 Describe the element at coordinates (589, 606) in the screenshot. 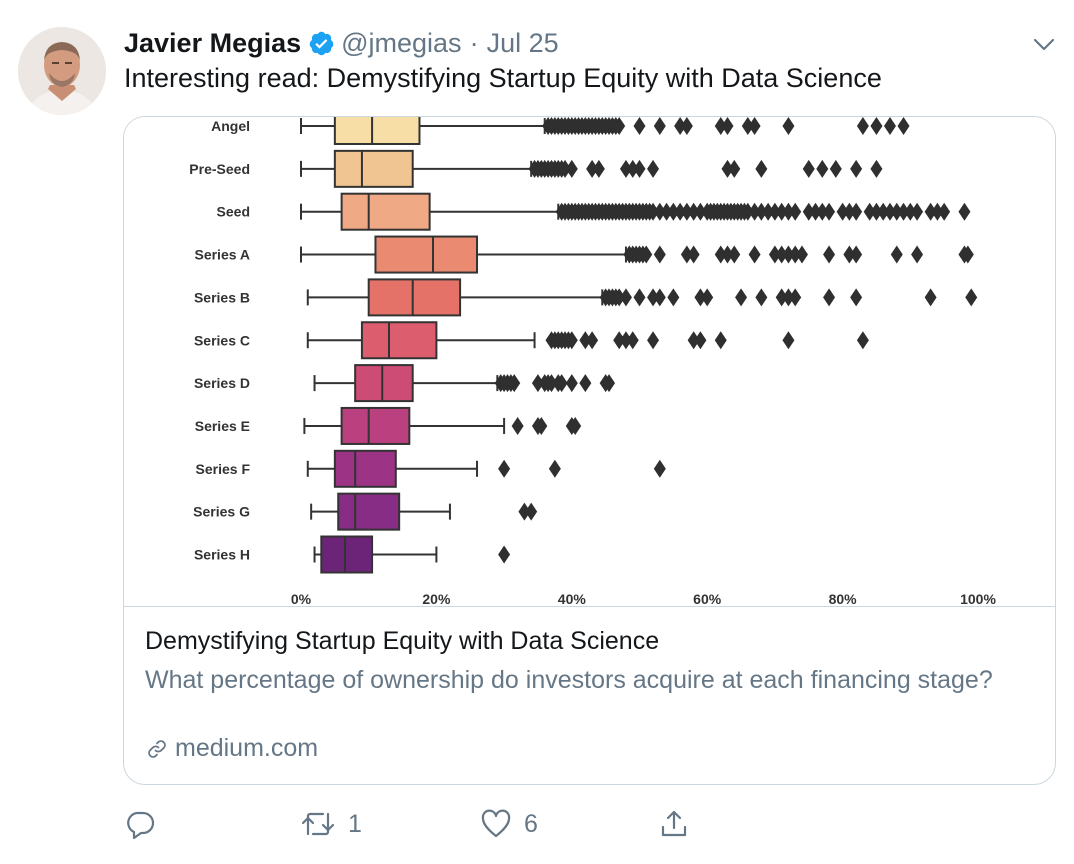

I see `card-divider` at that location.